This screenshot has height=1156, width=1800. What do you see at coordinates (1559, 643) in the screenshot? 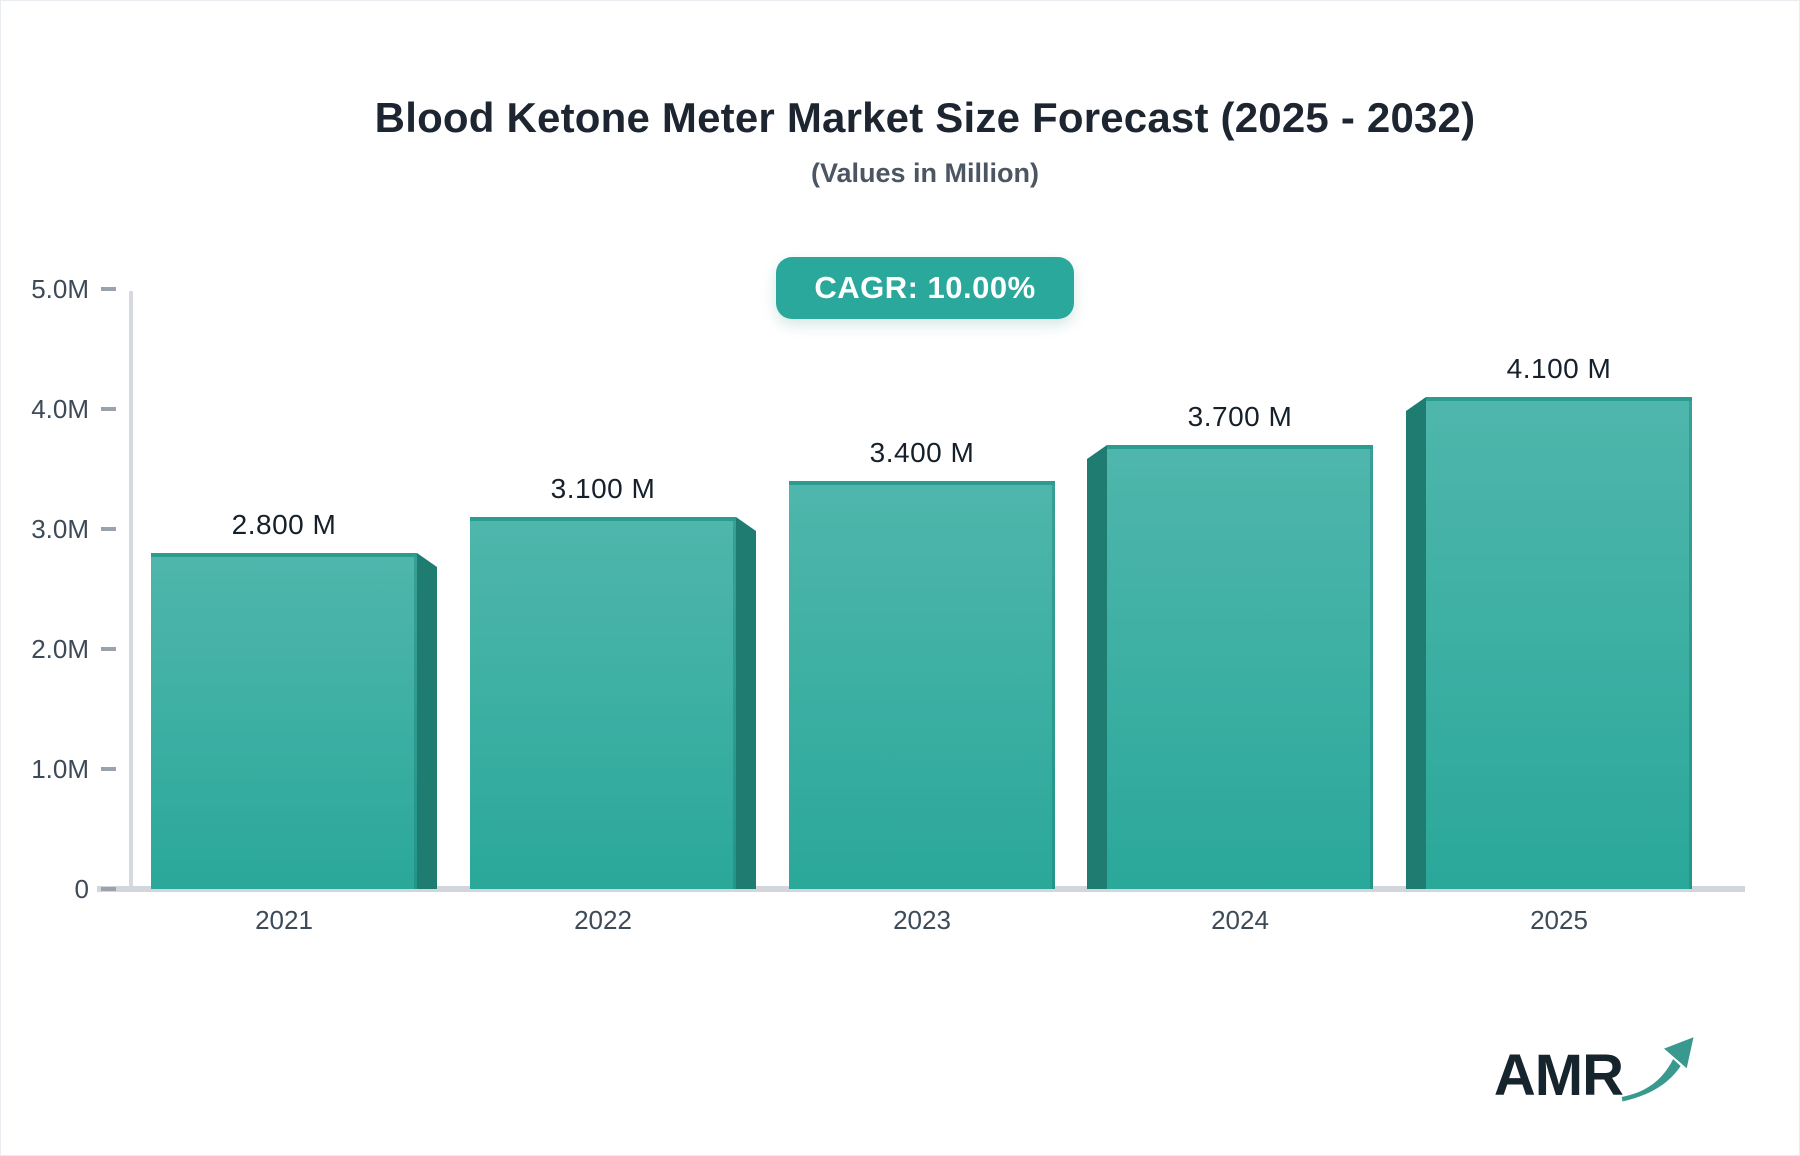
I see `bar-2025` at bounding box center [1559, 643].